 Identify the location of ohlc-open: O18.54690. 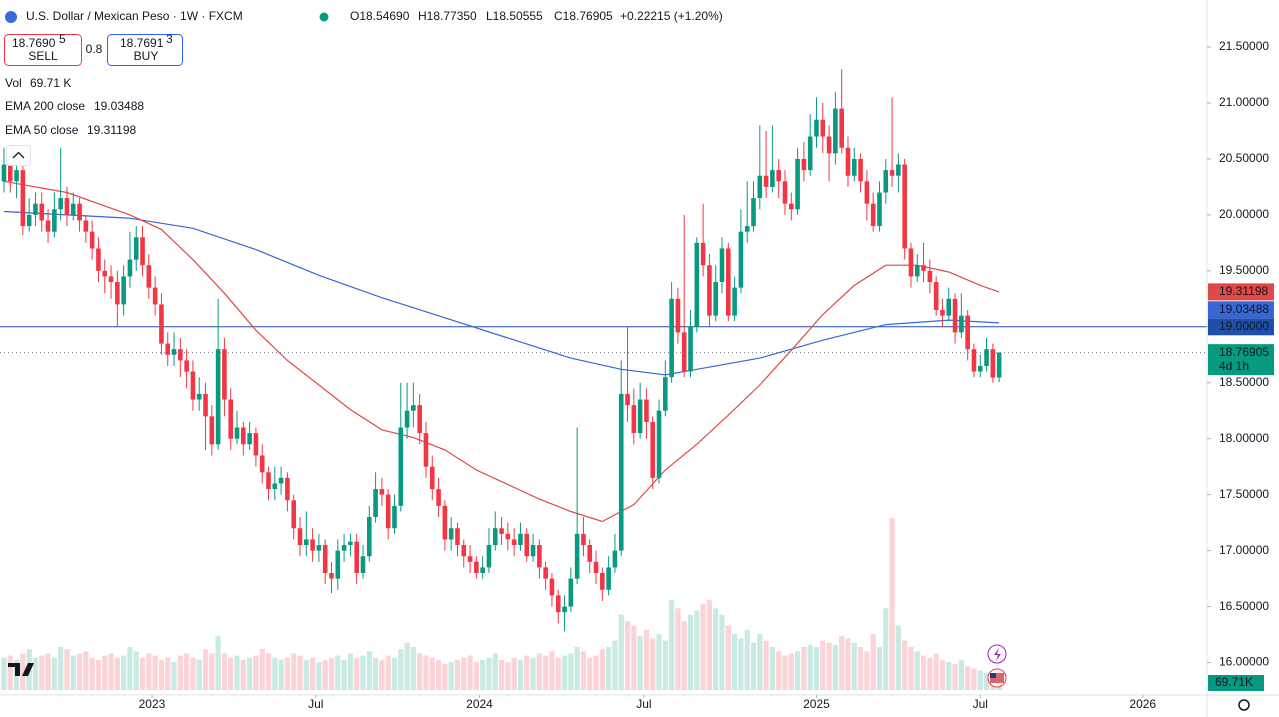
(380, 16).